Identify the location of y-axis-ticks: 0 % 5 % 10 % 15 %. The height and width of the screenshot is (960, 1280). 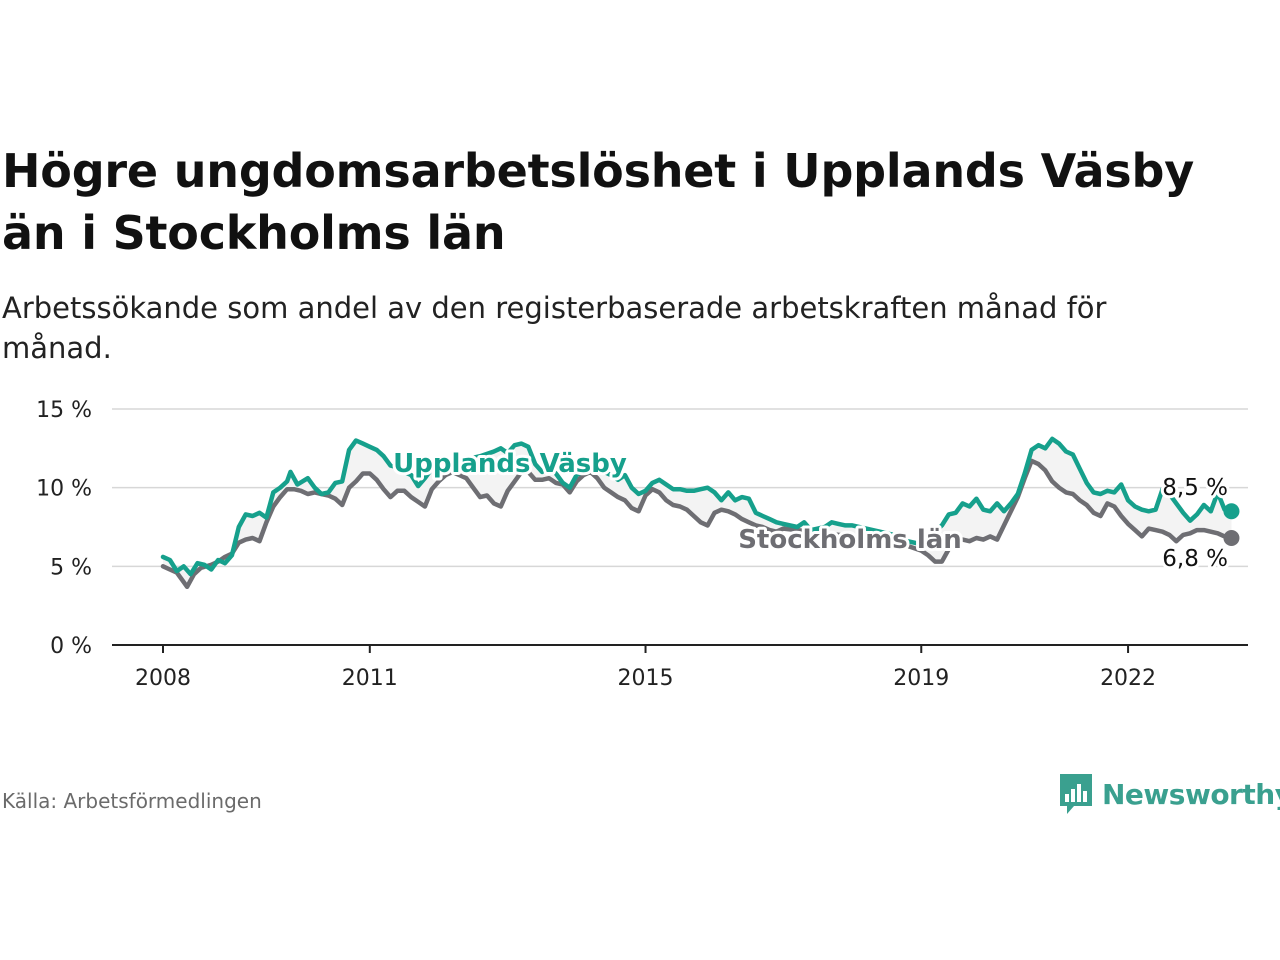
(64, 528).